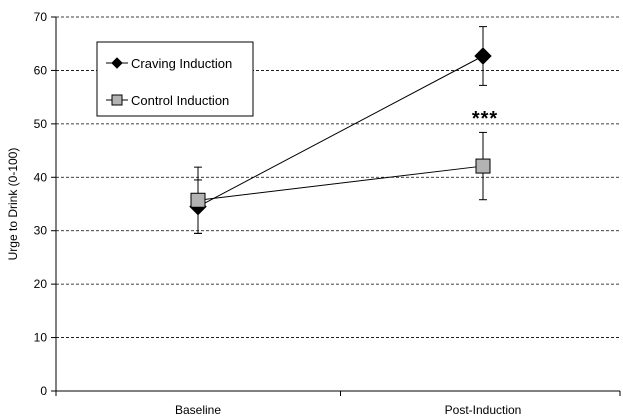 The width and height of the screenshot is (623, 419). I want to click on y-tick-label: 10, so click(41, 338).